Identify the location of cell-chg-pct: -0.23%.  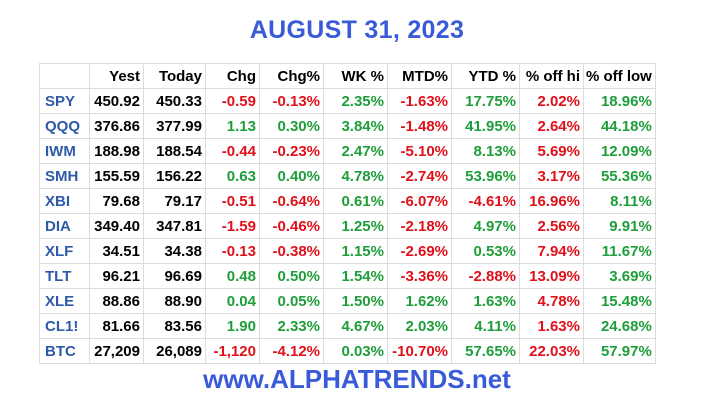
(291, 151).